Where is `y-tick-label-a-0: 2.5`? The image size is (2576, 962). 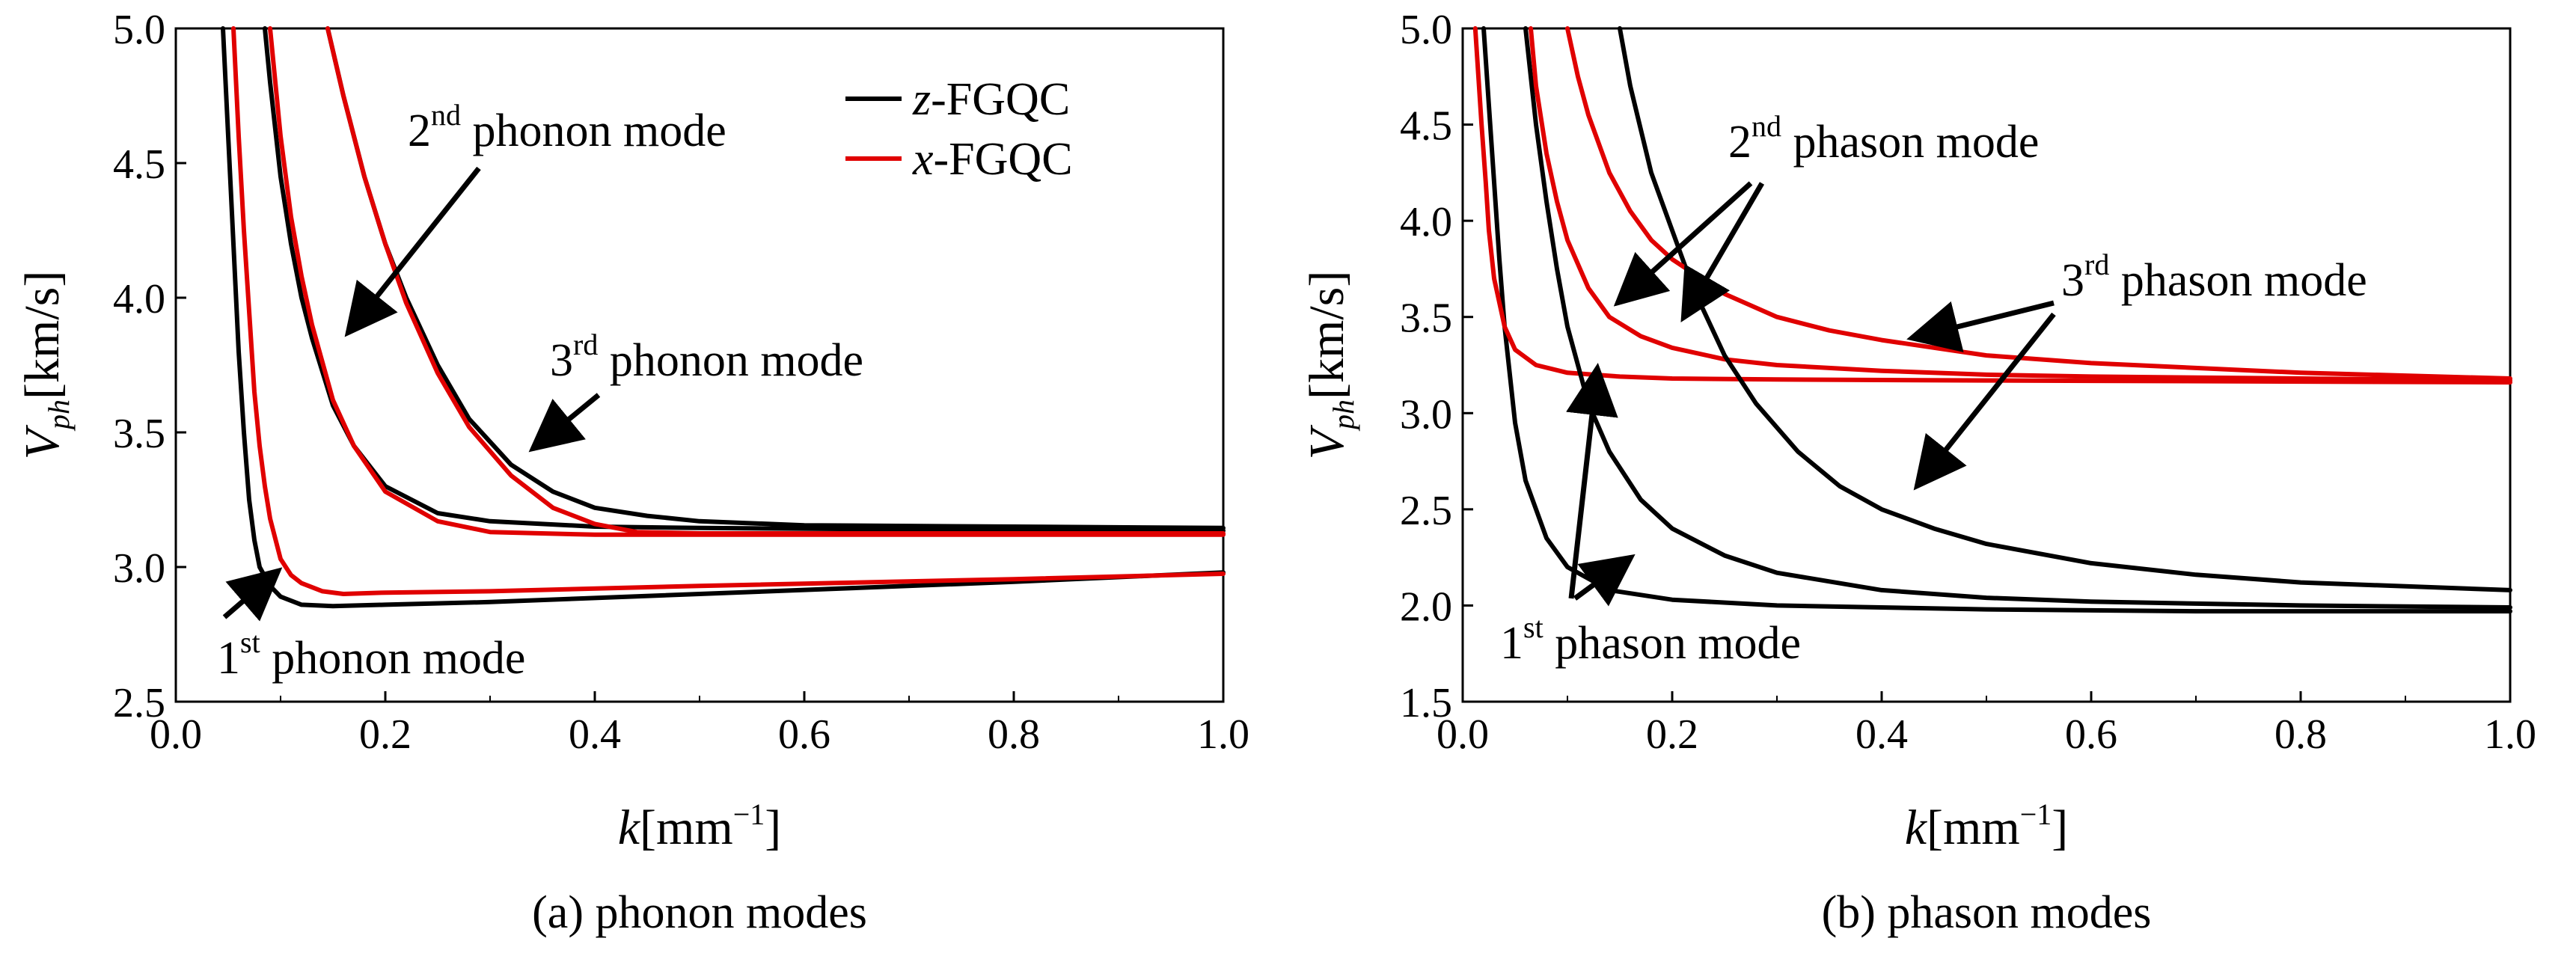 y-tick-label-a-0: 2.5 is located at coordinates (139, 703).